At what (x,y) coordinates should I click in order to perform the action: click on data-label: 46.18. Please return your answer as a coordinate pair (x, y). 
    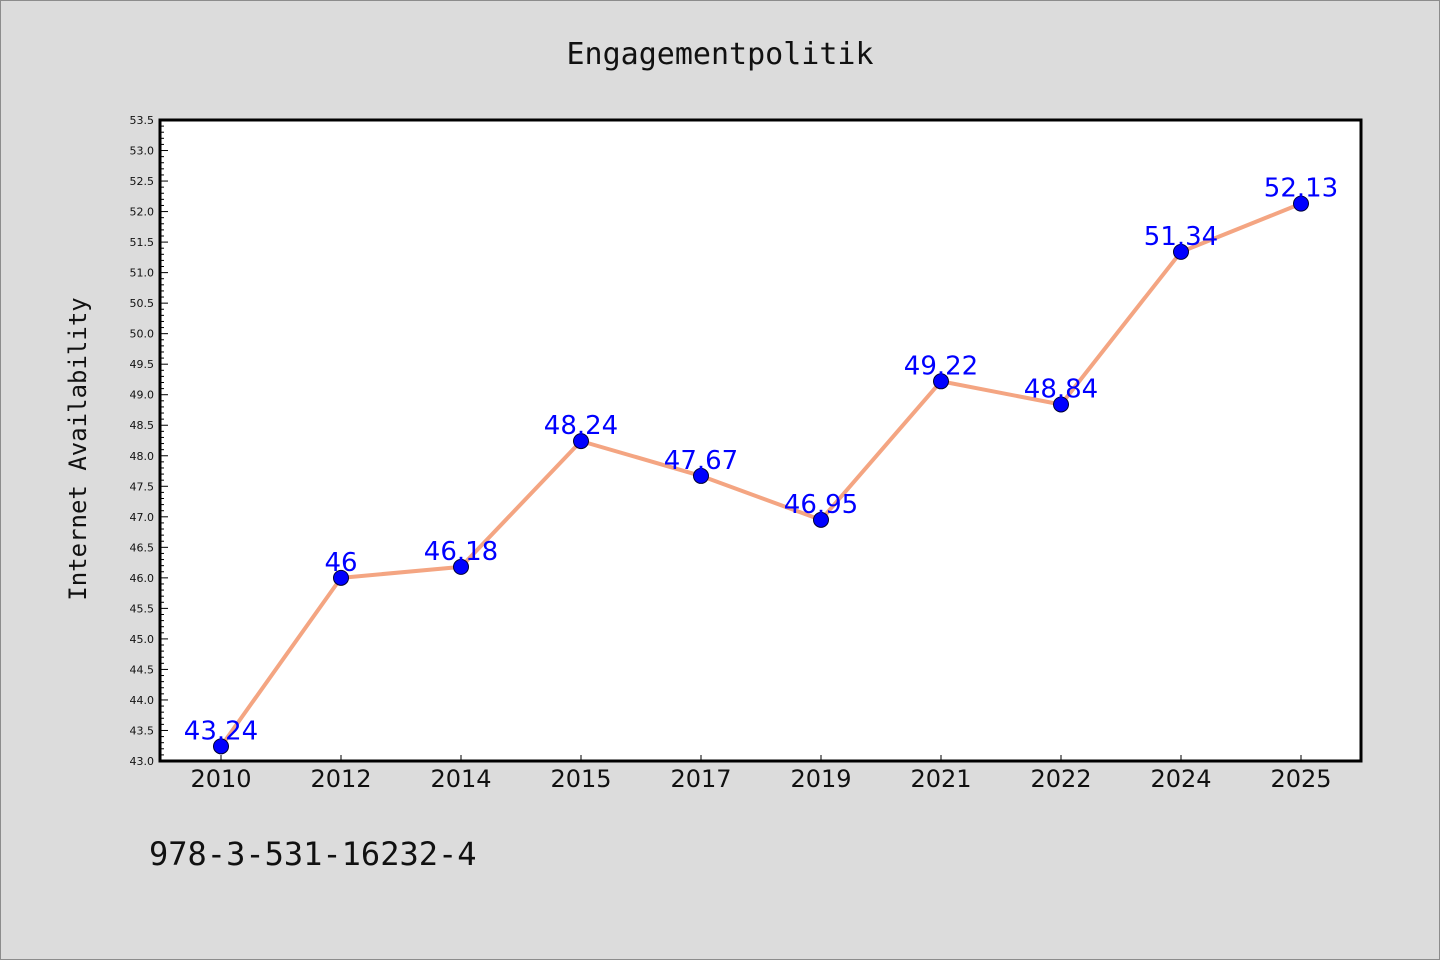
    Looking at the image, I should click on (461, 552).